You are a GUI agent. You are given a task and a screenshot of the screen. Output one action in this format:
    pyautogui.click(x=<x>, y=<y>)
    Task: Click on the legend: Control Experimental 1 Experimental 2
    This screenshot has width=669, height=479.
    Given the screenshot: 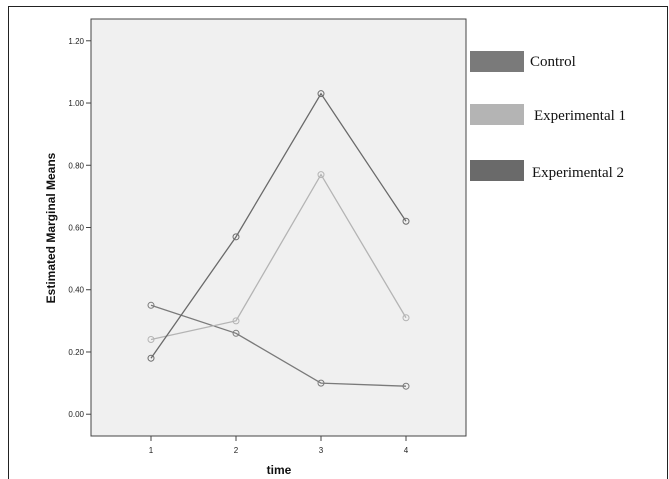 What is the action you would take?
    pyautogui.click(x=548, y=116)
    